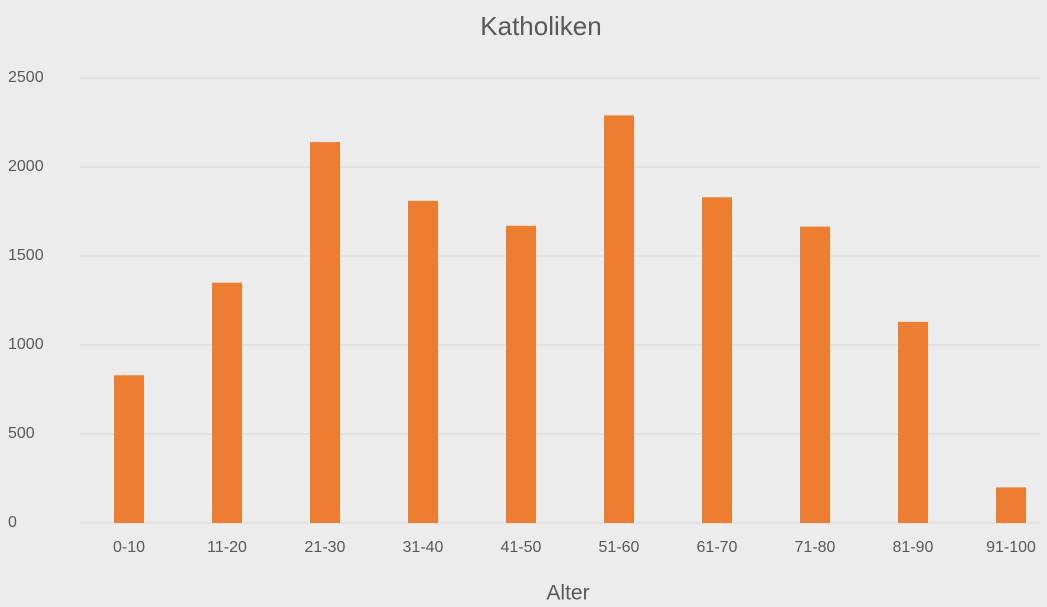  I want to click on x-tick-label: 31-40, so click(423, 547).